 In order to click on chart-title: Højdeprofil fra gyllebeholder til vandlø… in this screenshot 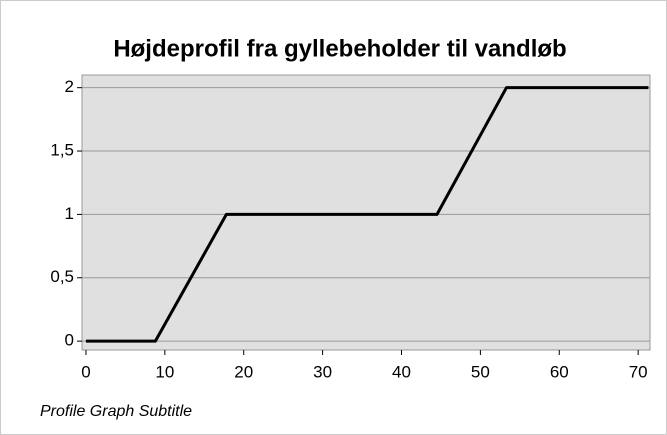, I will do `click(339, 48)`.